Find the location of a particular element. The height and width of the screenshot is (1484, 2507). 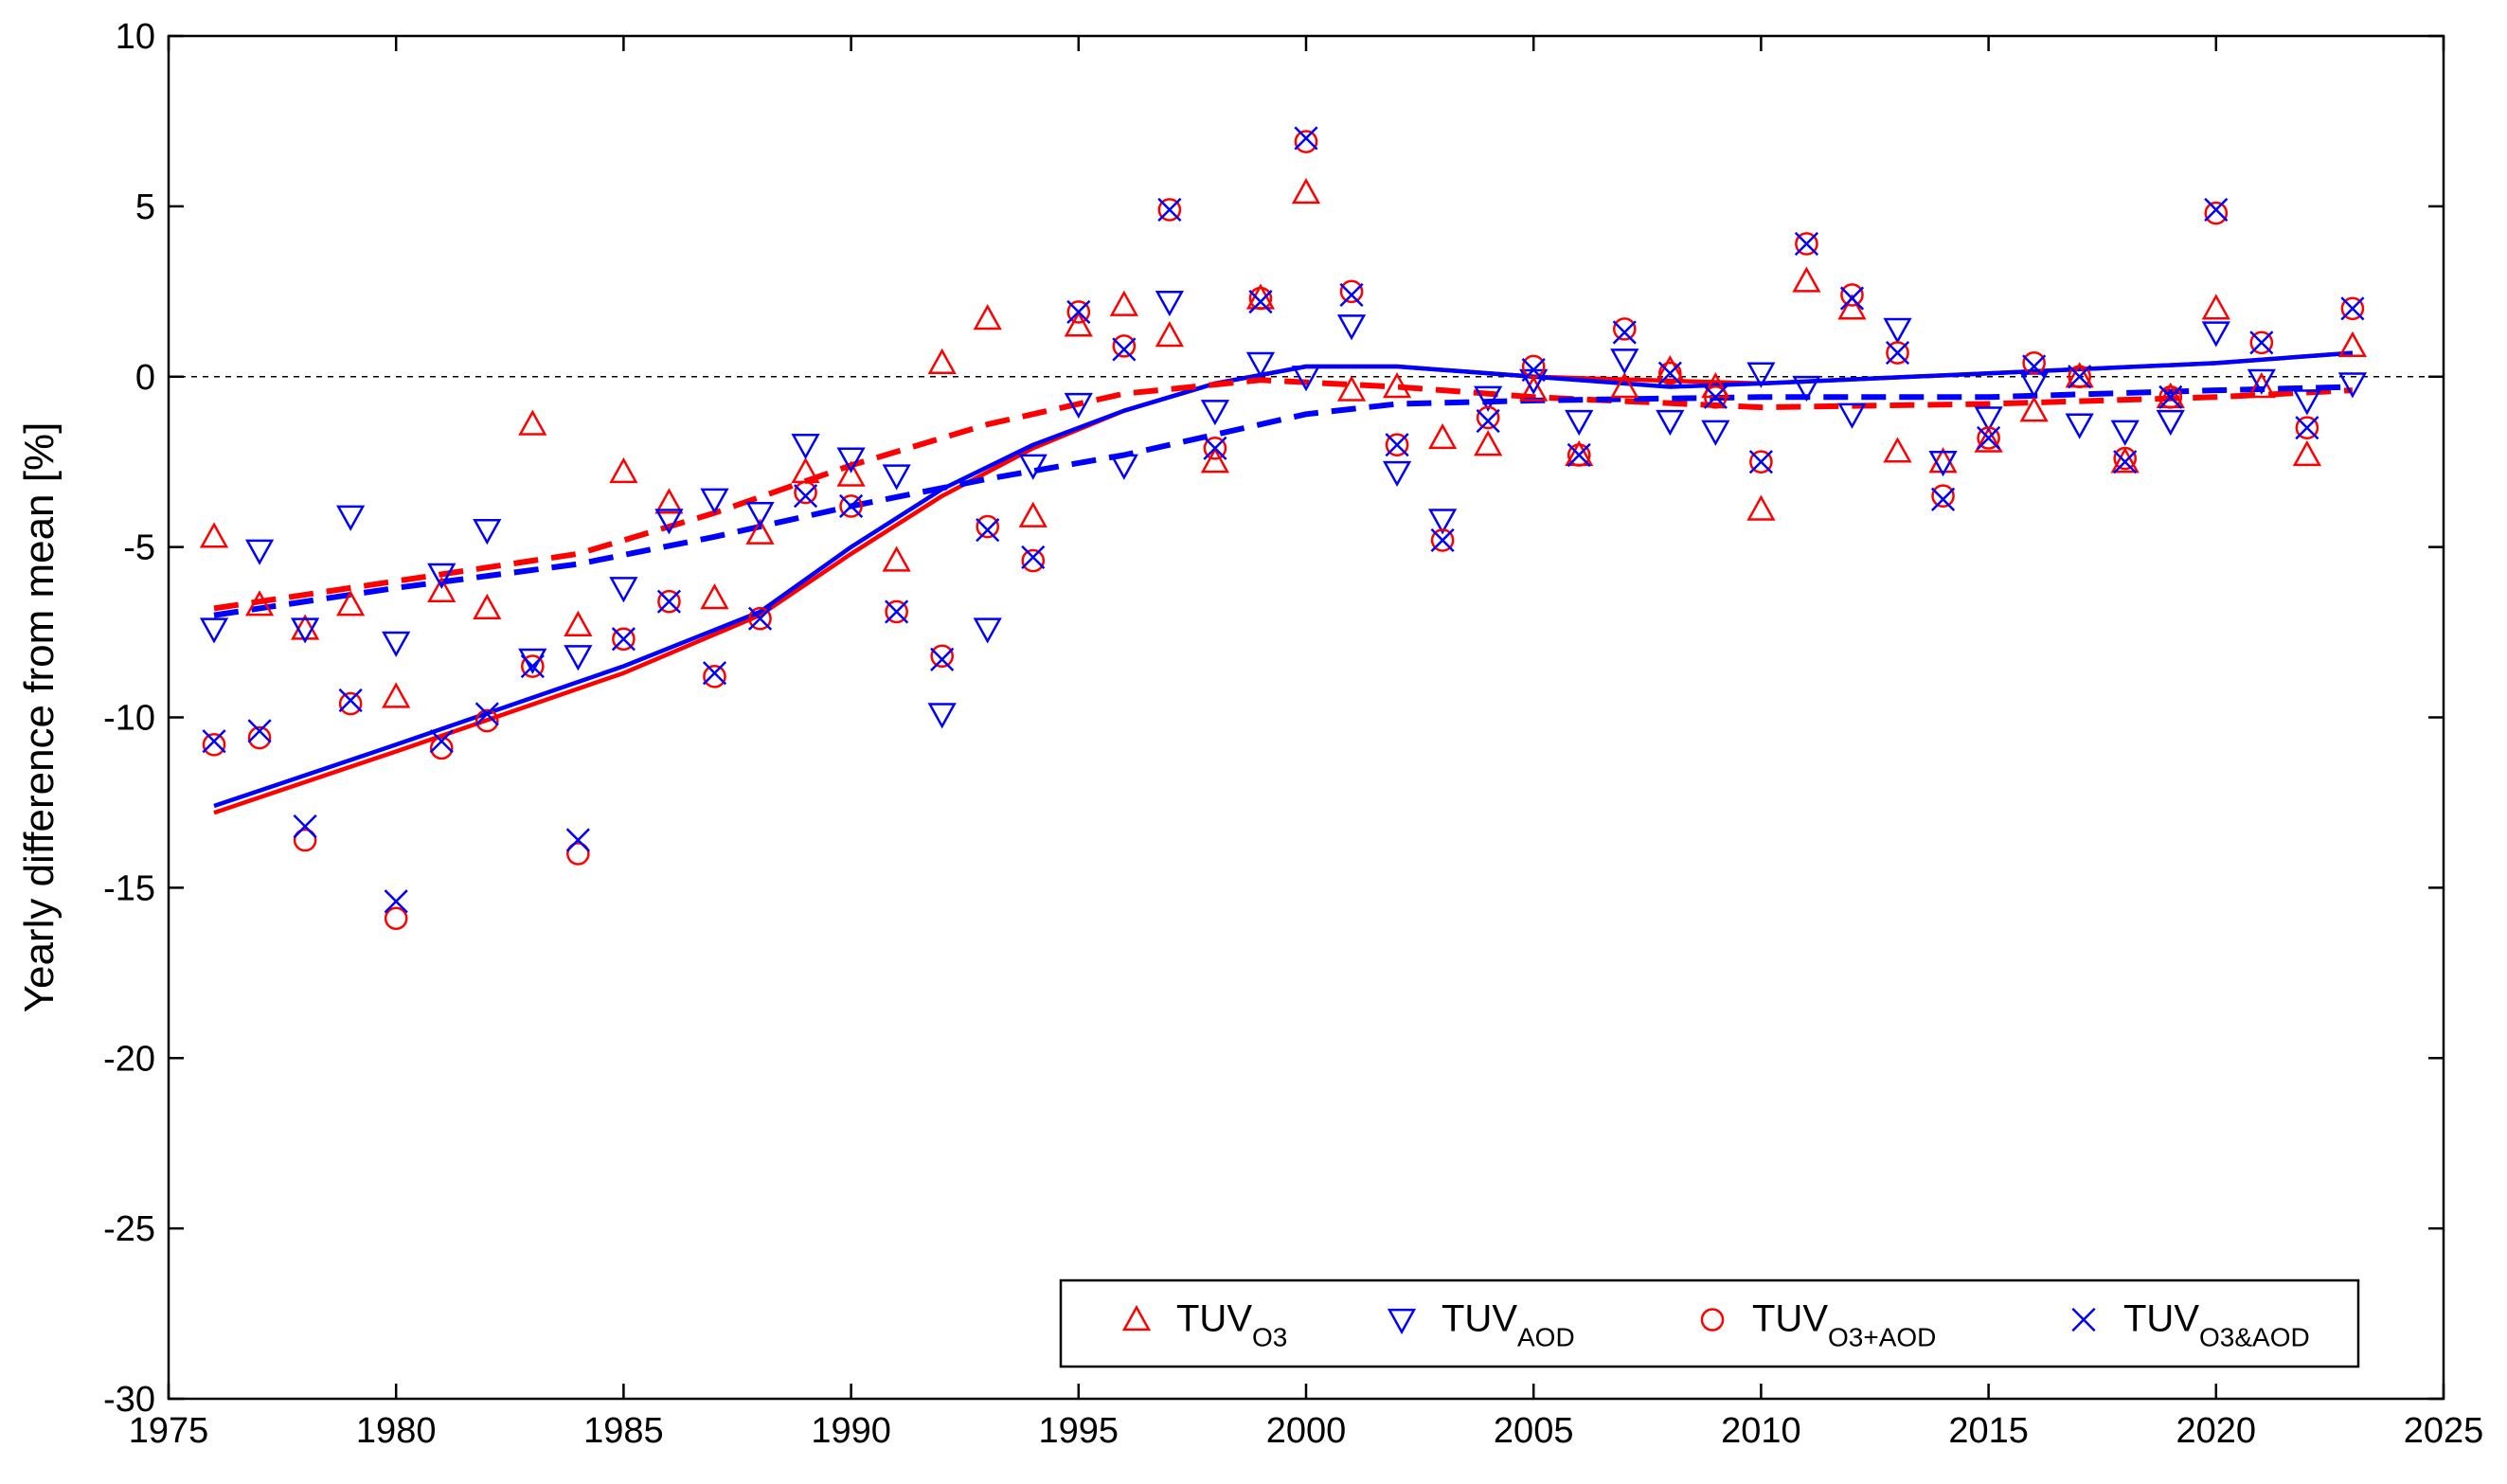

y-tick-label: 5 is located at coordinates (145, 207).